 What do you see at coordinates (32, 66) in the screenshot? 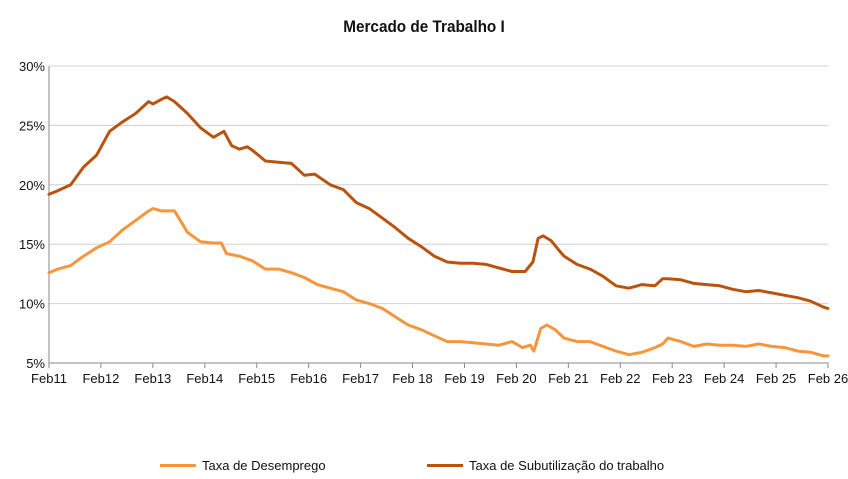
I see `y-tick-label: 30%` at bounding box center [32, 66].